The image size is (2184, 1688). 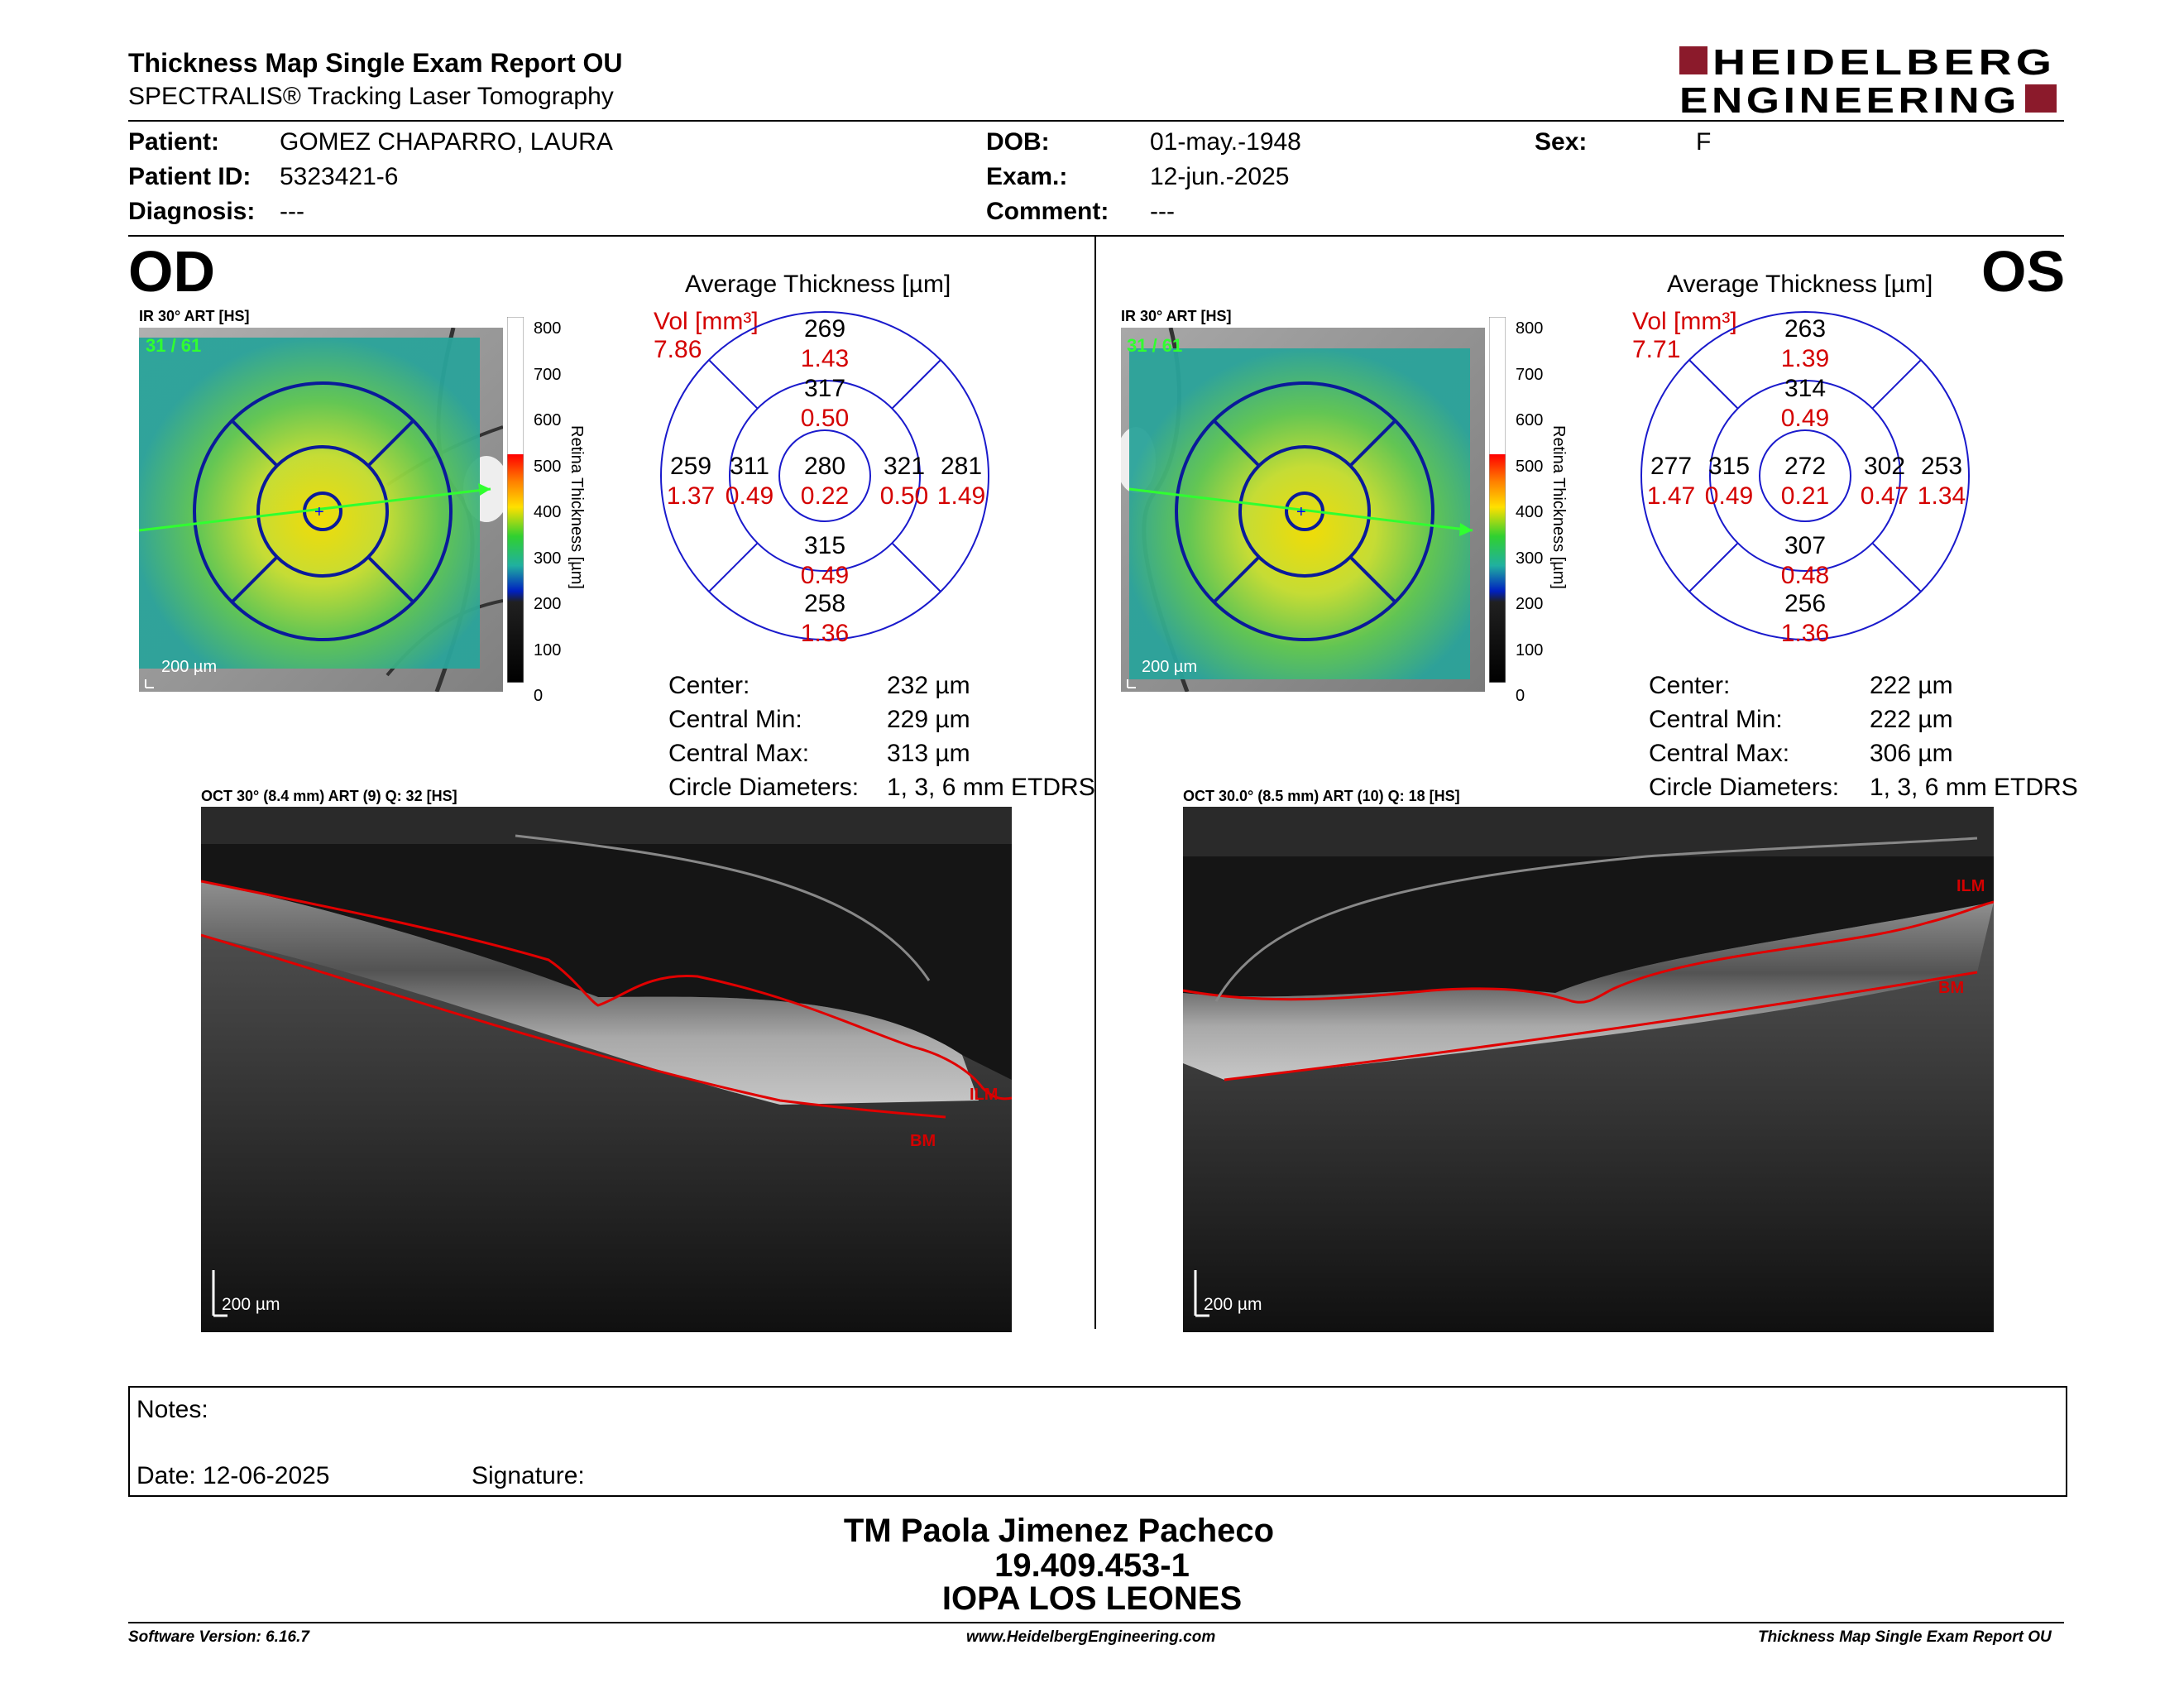 What do you see at coordinates (991, 787) in the screenshot?
I see `od-diam-value: 1, 3, 6 mm ETDRS` at bounding box center [991, 787].